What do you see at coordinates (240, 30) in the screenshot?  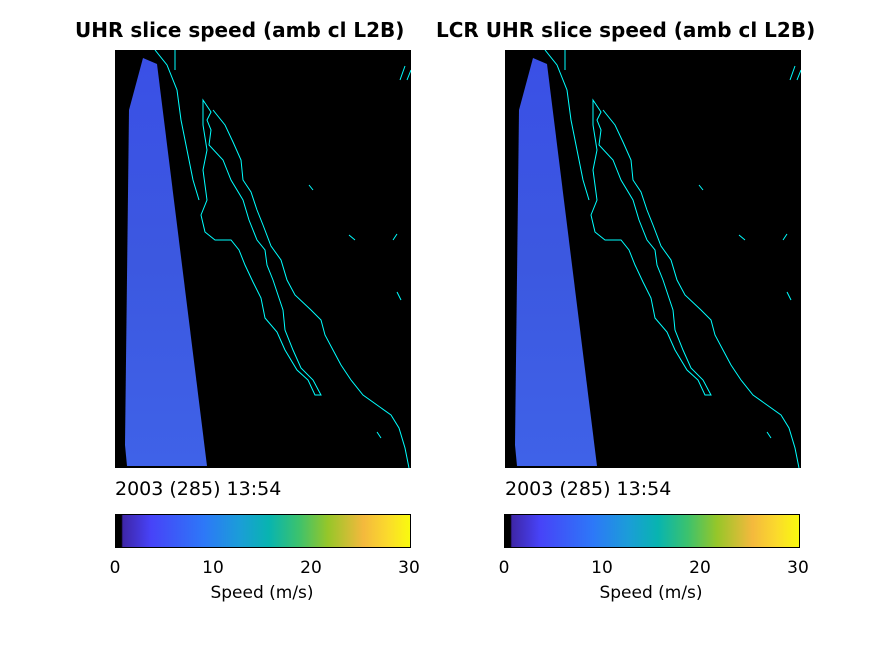 I see `panel-title: UHR slice speed (amb cl L2B)` at bounding box center [240, 30].